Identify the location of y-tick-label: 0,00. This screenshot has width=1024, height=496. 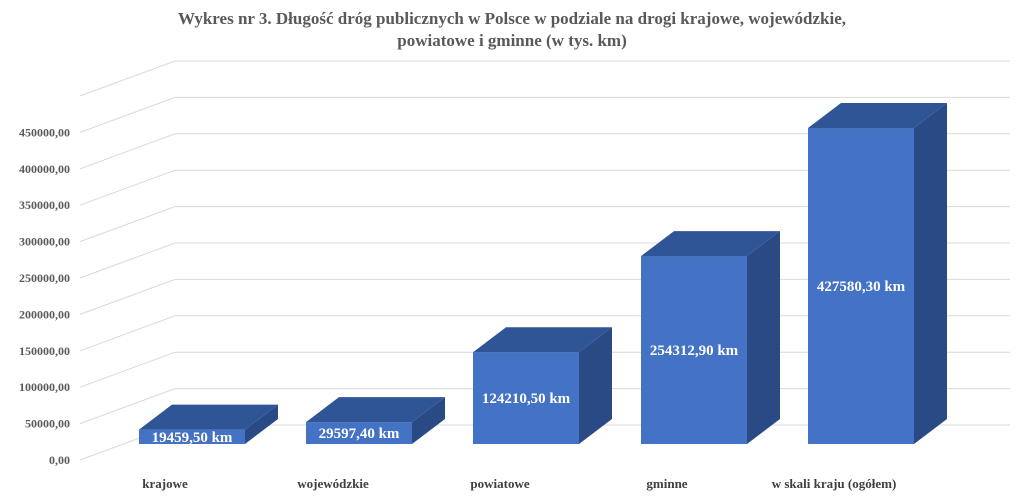
(59, 460).